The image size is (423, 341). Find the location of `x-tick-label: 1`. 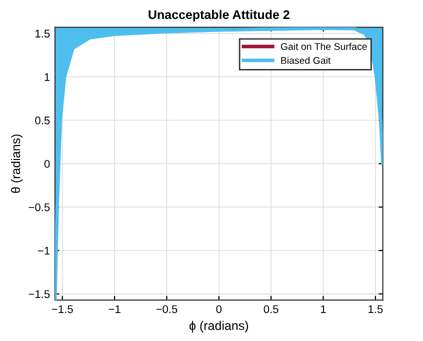

x-tick-label: 1 is located at coordinates (323, 309).